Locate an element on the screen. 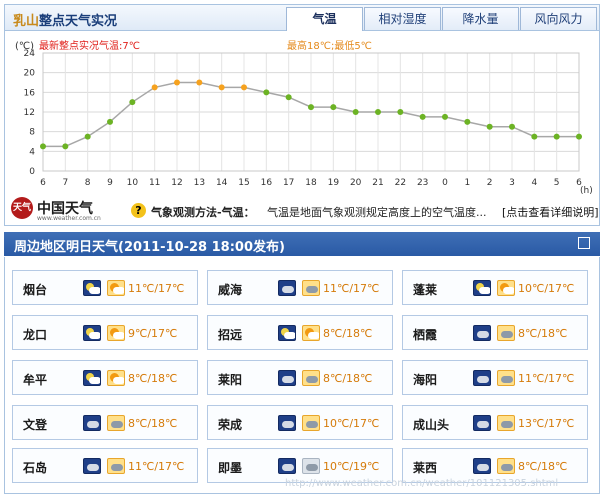  forecast-card: 成山头 13℃/17℃ is located at coordinates (495, 422).